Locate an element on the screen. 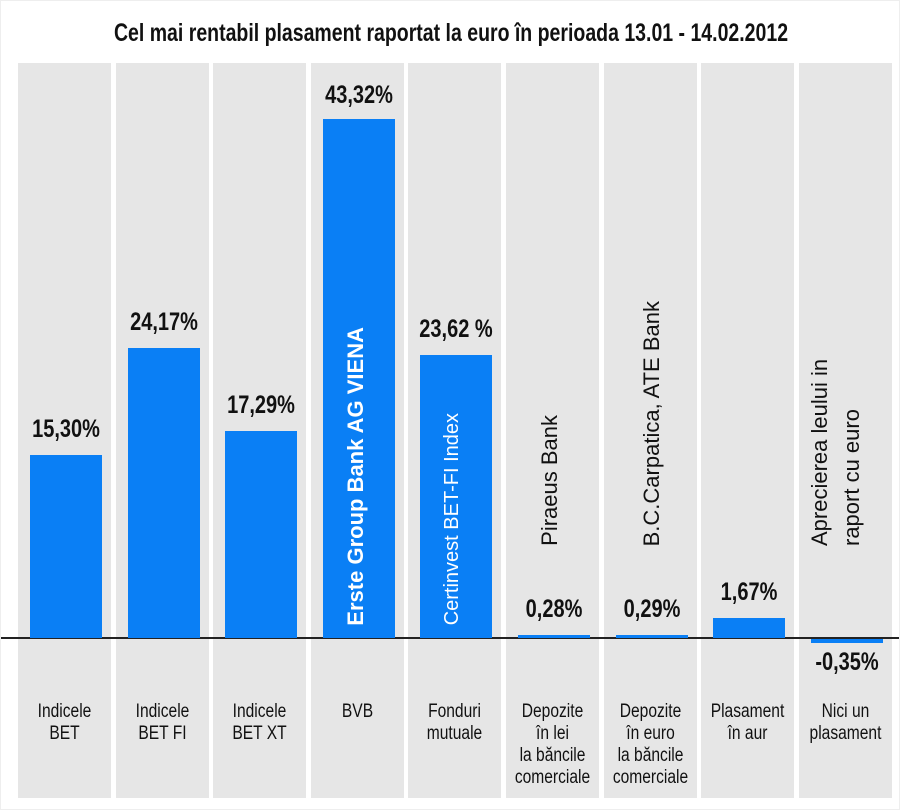  category-label: Indicele BET is located at coordinates (64, 723).